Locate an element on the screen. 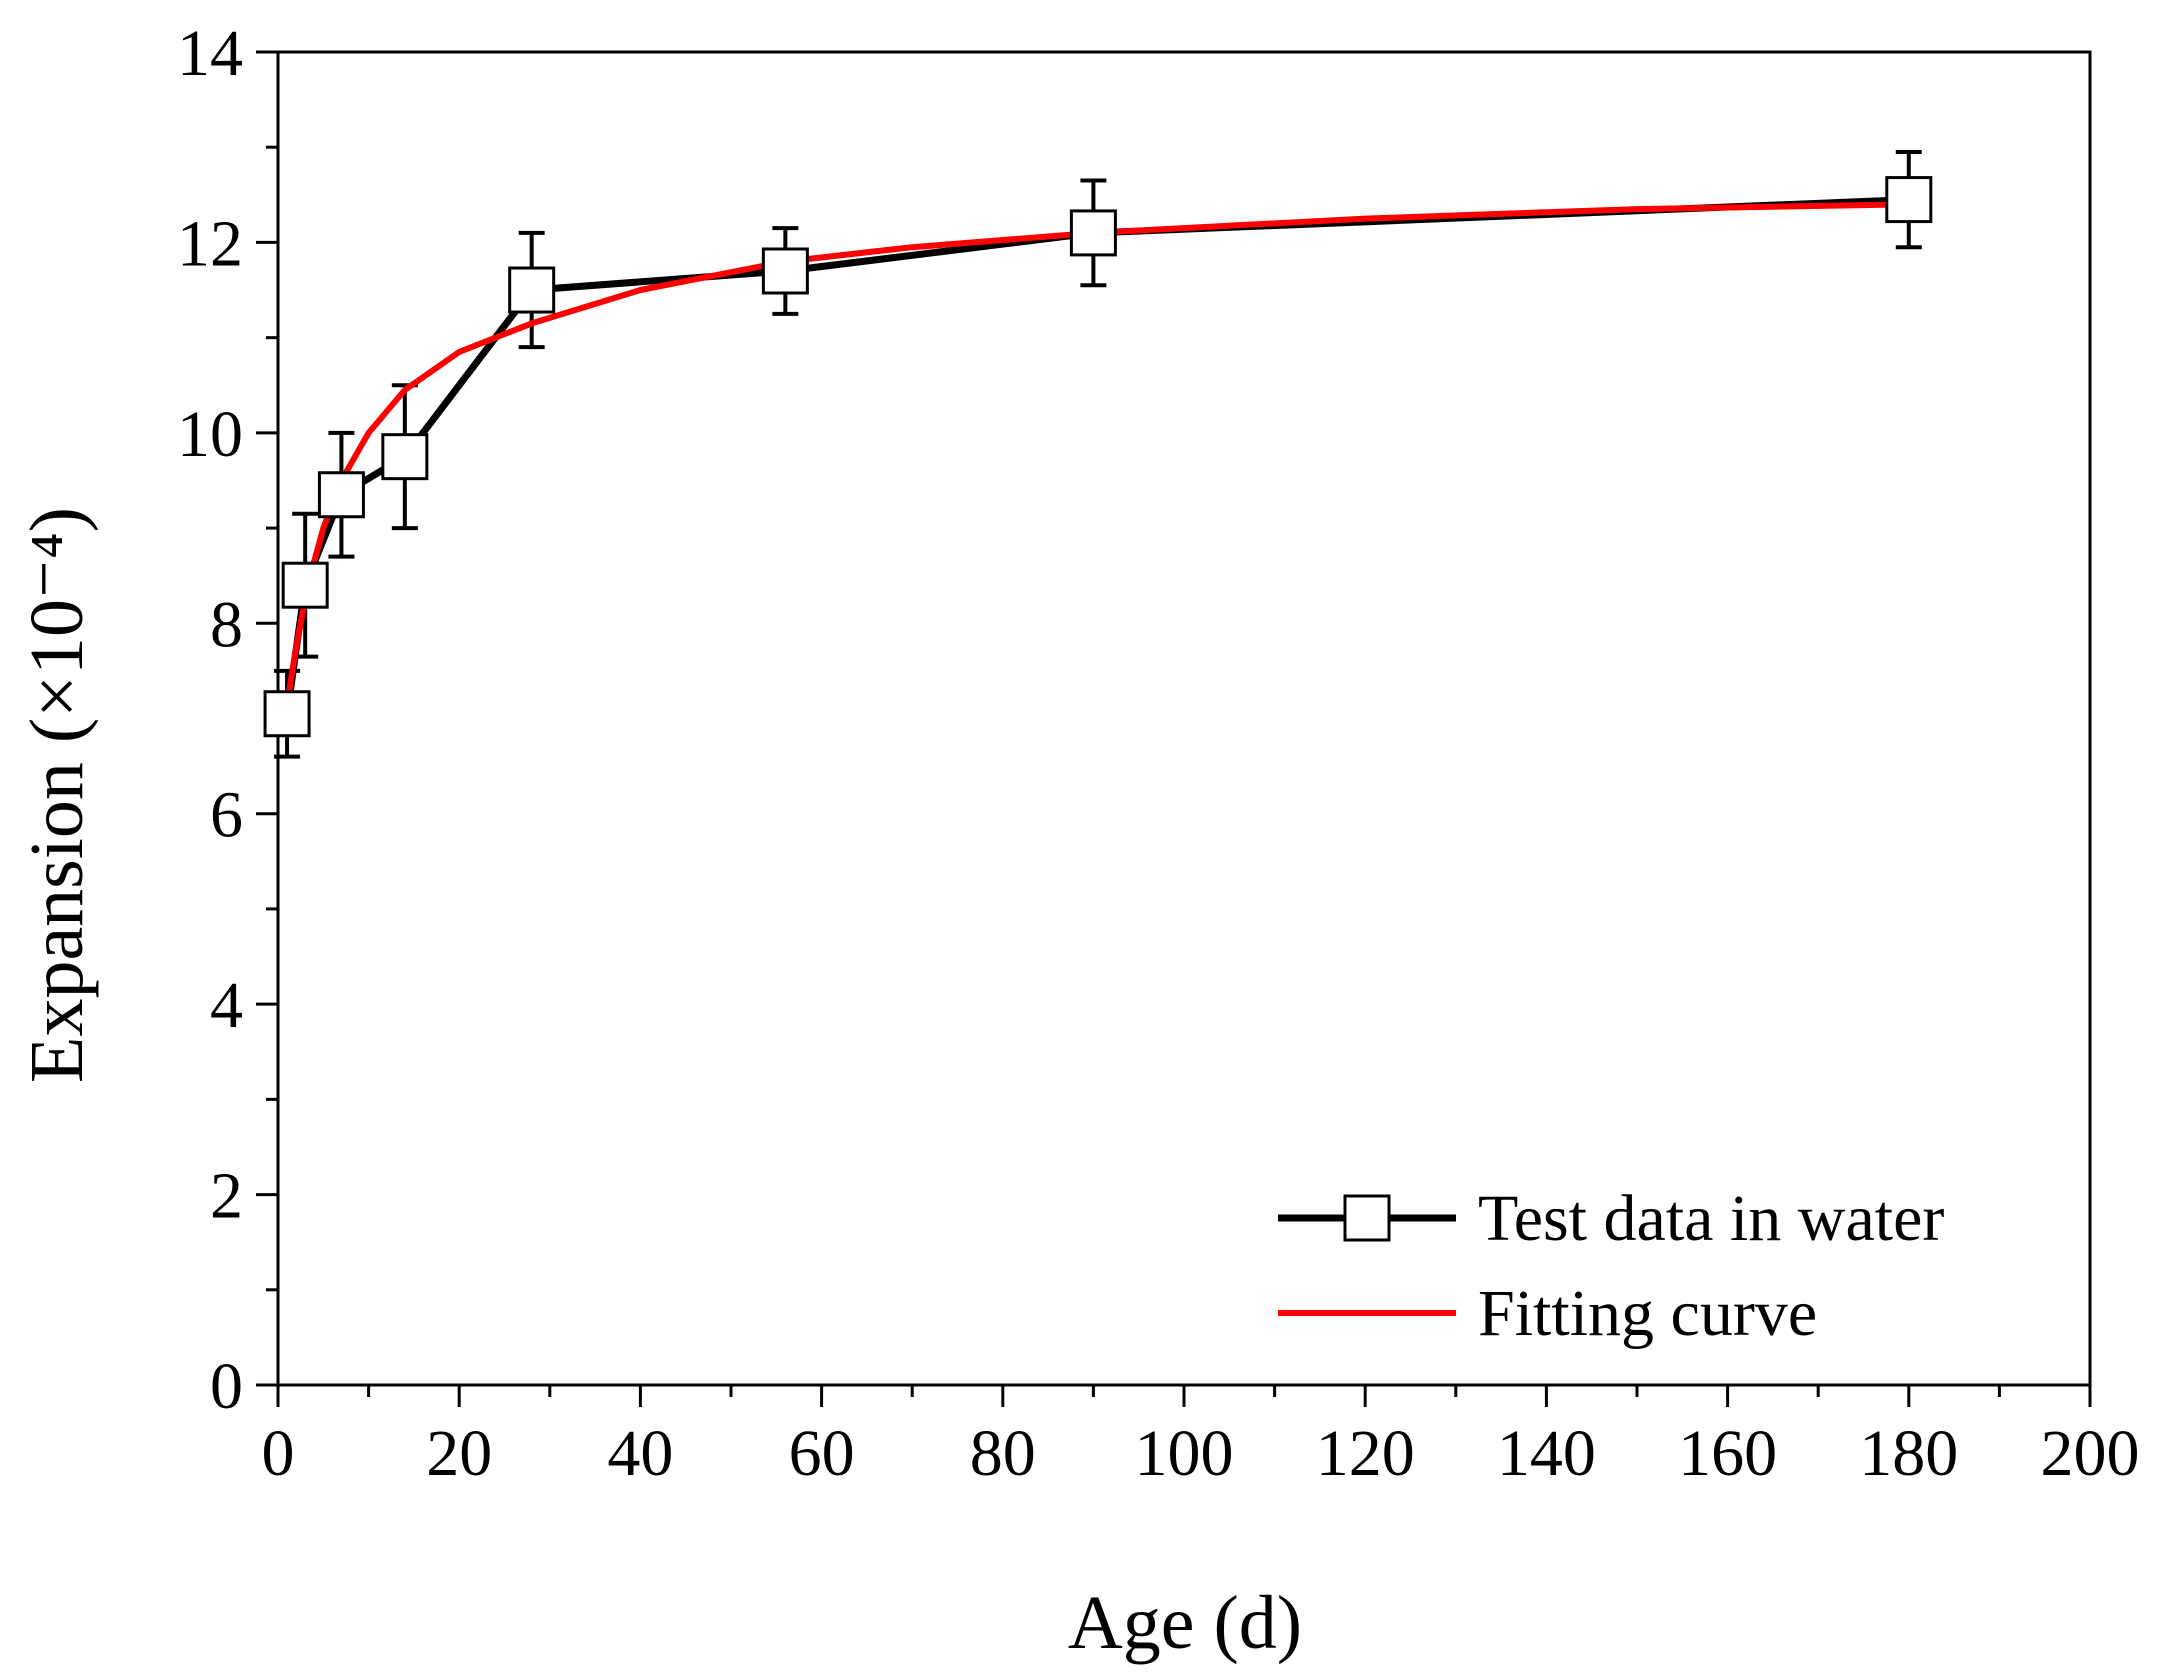 The width and height of the screenshot is (2164, 1677). legend-label-test-data: Test data in water is located at coordinates (1711, 1218).